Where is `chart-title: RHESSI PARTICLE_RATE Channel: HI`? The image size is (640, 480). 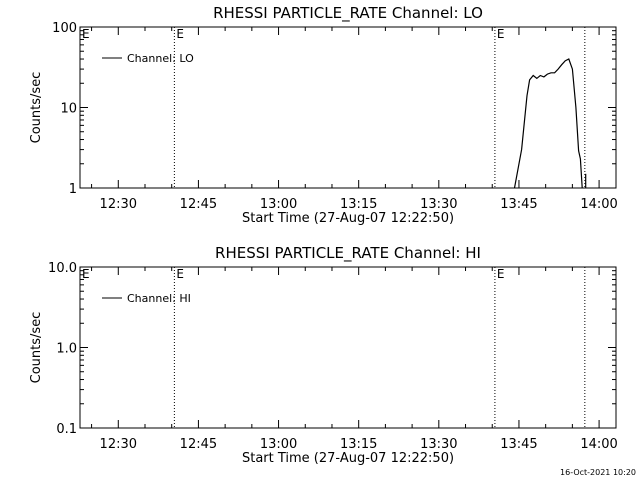 chart-title: RHESSI PARTICLE_RATE Channel: HI is located at coordinates (348, 253).